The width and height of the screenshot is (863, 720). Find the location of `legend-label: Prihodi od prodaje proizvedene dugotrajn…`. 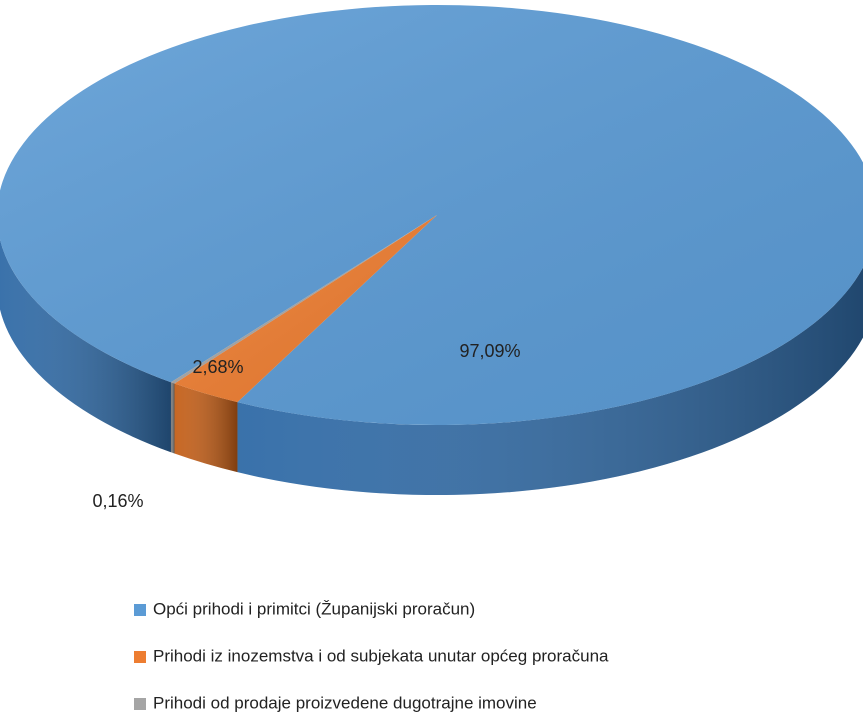

legend-label: Prihodi od prodaje proizvedene dugotrajn… is located at coordinates (345, 702).